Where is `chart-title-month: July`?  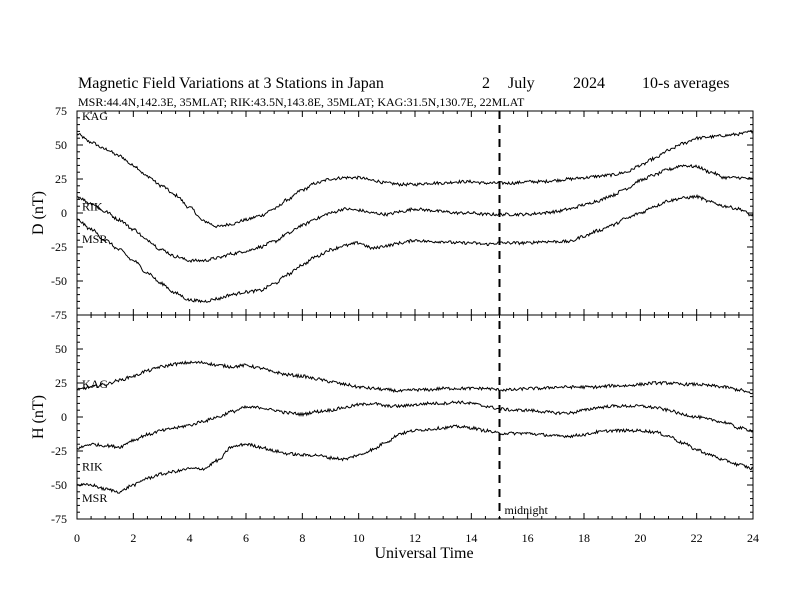
chart-title-month: July is located at coordinates (521, 83).